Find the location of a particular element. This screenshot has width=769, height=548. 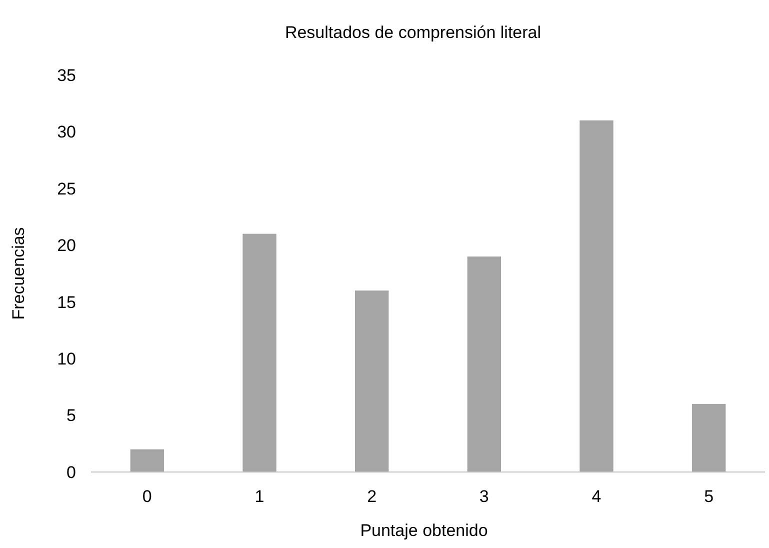

y-tick-label: 30 is located at coordinates (66, 132).